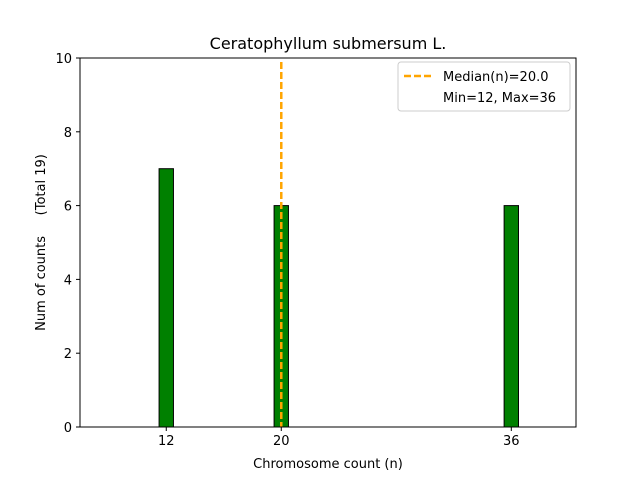  I want to click on legend: Median(n)=20.0 Min=12, Max=36, so click(484, 86).